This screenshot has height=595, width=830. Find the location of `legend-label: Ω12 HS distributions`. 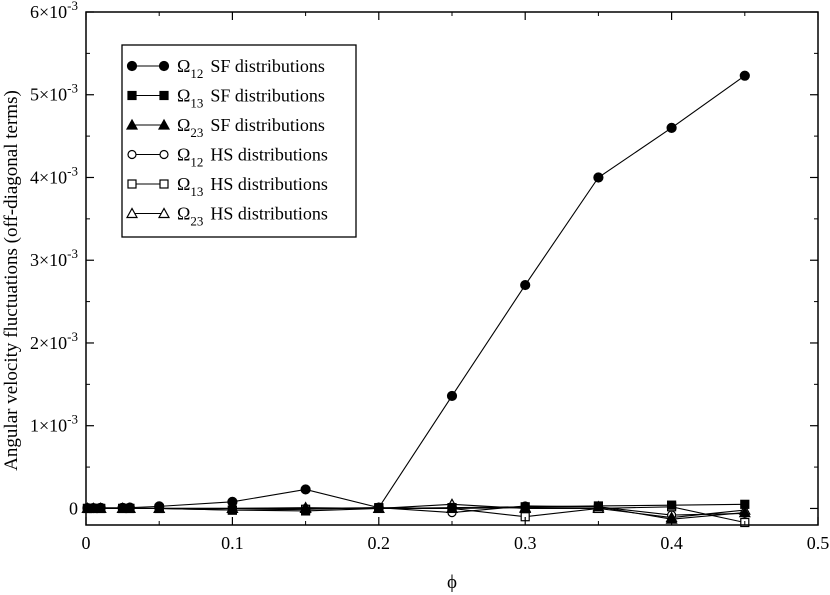

legend-label: Ω12 HS distributions is located at coordinates (252, 157).